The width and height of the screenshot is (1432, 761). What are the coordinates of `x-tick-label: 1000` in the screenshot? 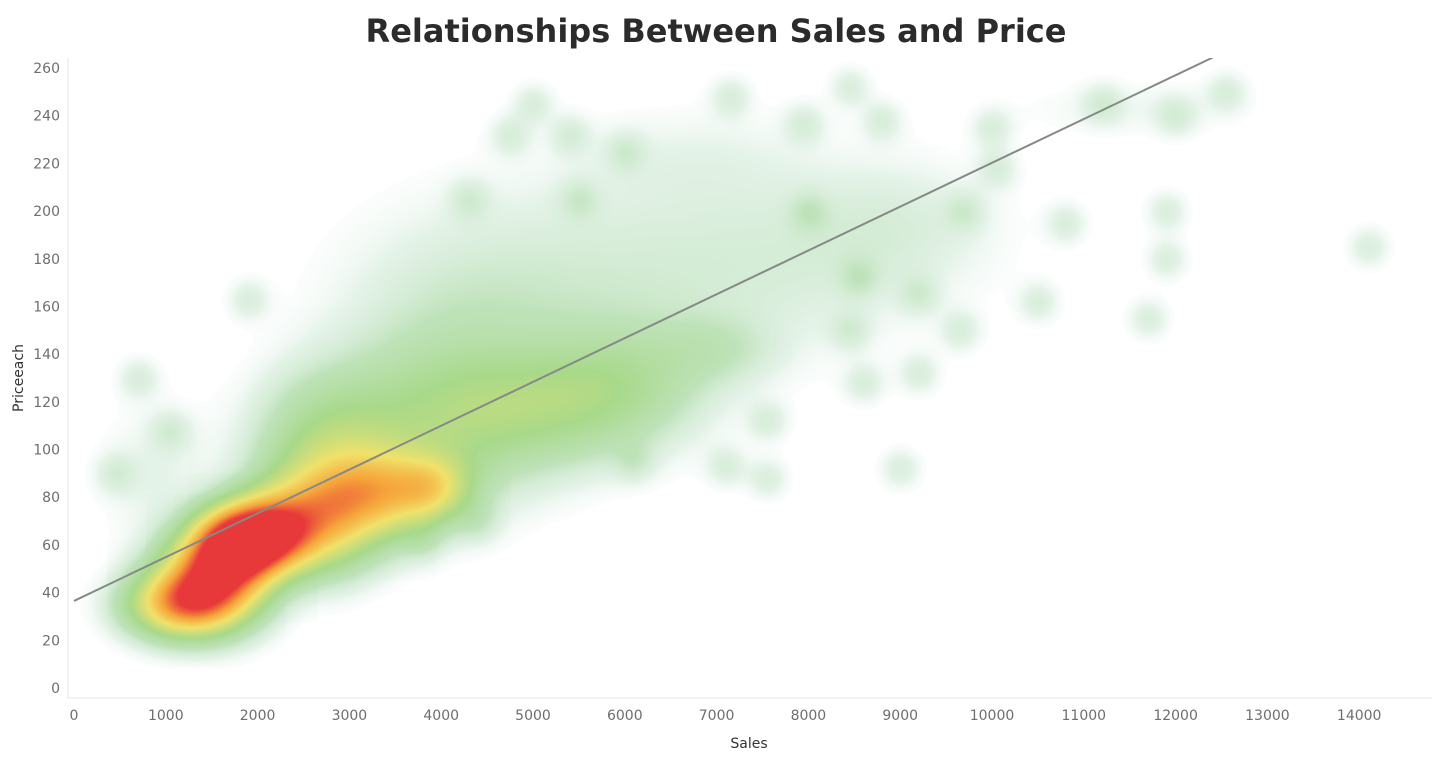 It's located at (166, 716).